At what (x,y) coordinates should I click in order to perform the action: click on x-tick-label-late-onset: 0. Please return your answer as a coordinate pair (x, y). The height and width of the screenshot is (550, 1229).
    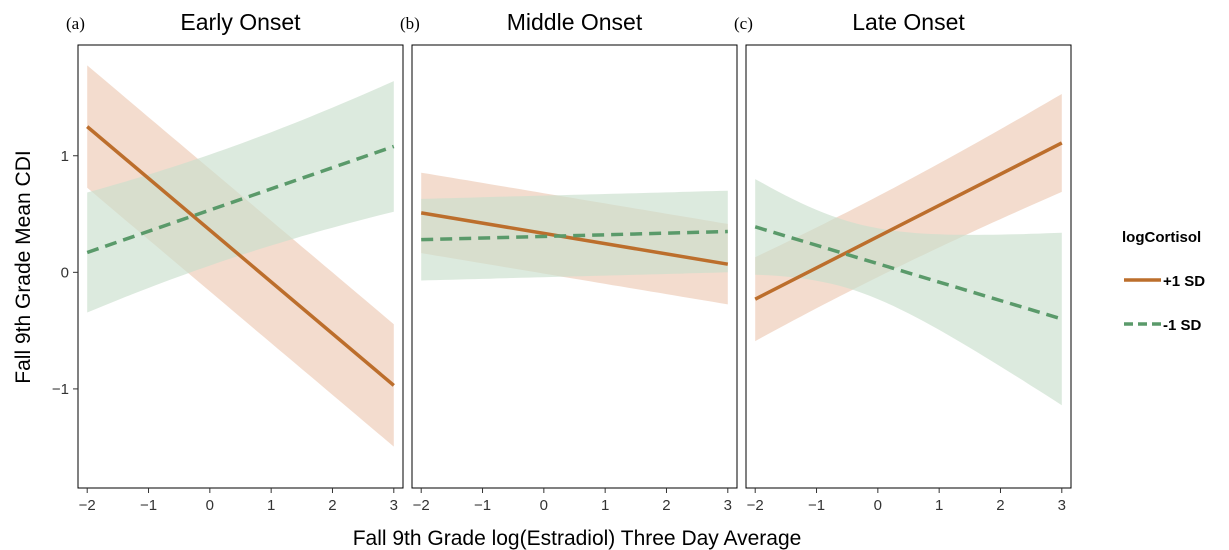
    Looking at the image, I should click on (878, 505).